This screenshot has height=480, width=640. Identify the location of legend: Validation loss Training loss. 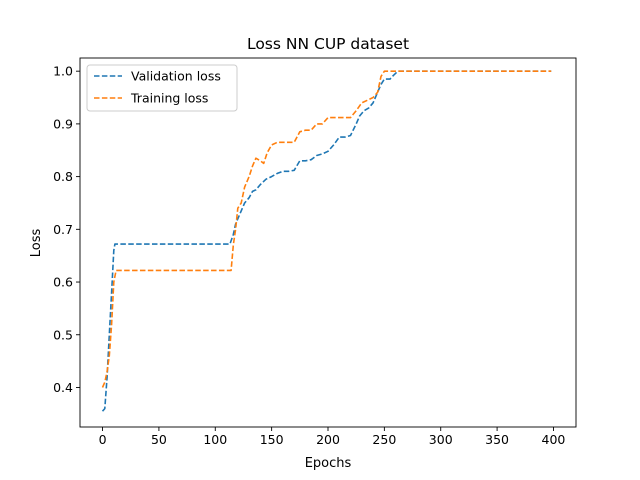
(162, 88).